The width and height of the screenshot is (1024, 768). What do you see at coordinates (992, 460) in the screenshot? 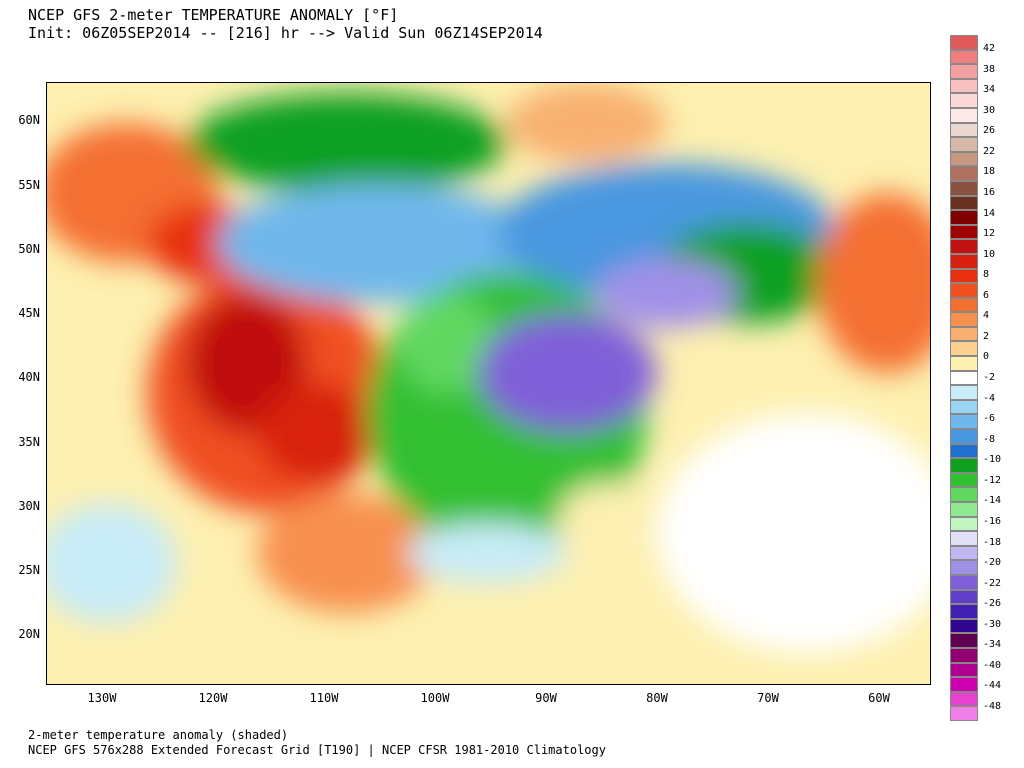
I see `colorbar-label: -10` at bounding box center [992, 460].